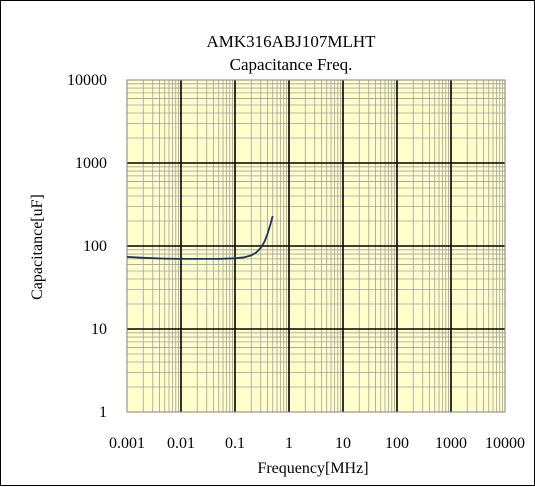 Image resolution: width=535 pixels, height=487 pixels. What do you see at coordinates (235, 443) in the screenshot?
I see `x-tick-label: 0.1` at bounding box center [235, 443].